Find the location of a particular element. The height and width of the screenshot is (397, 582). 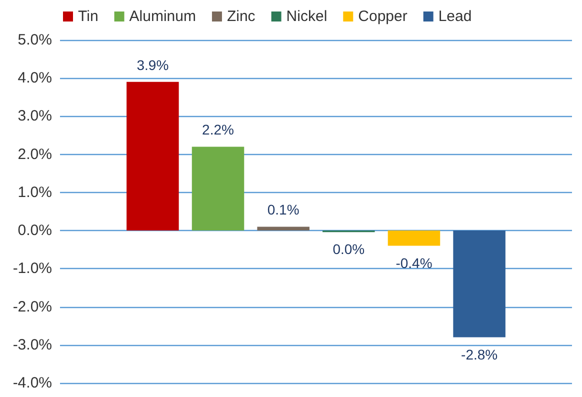

y-tick-label: 1.0% is located at coordinates (35, 192).